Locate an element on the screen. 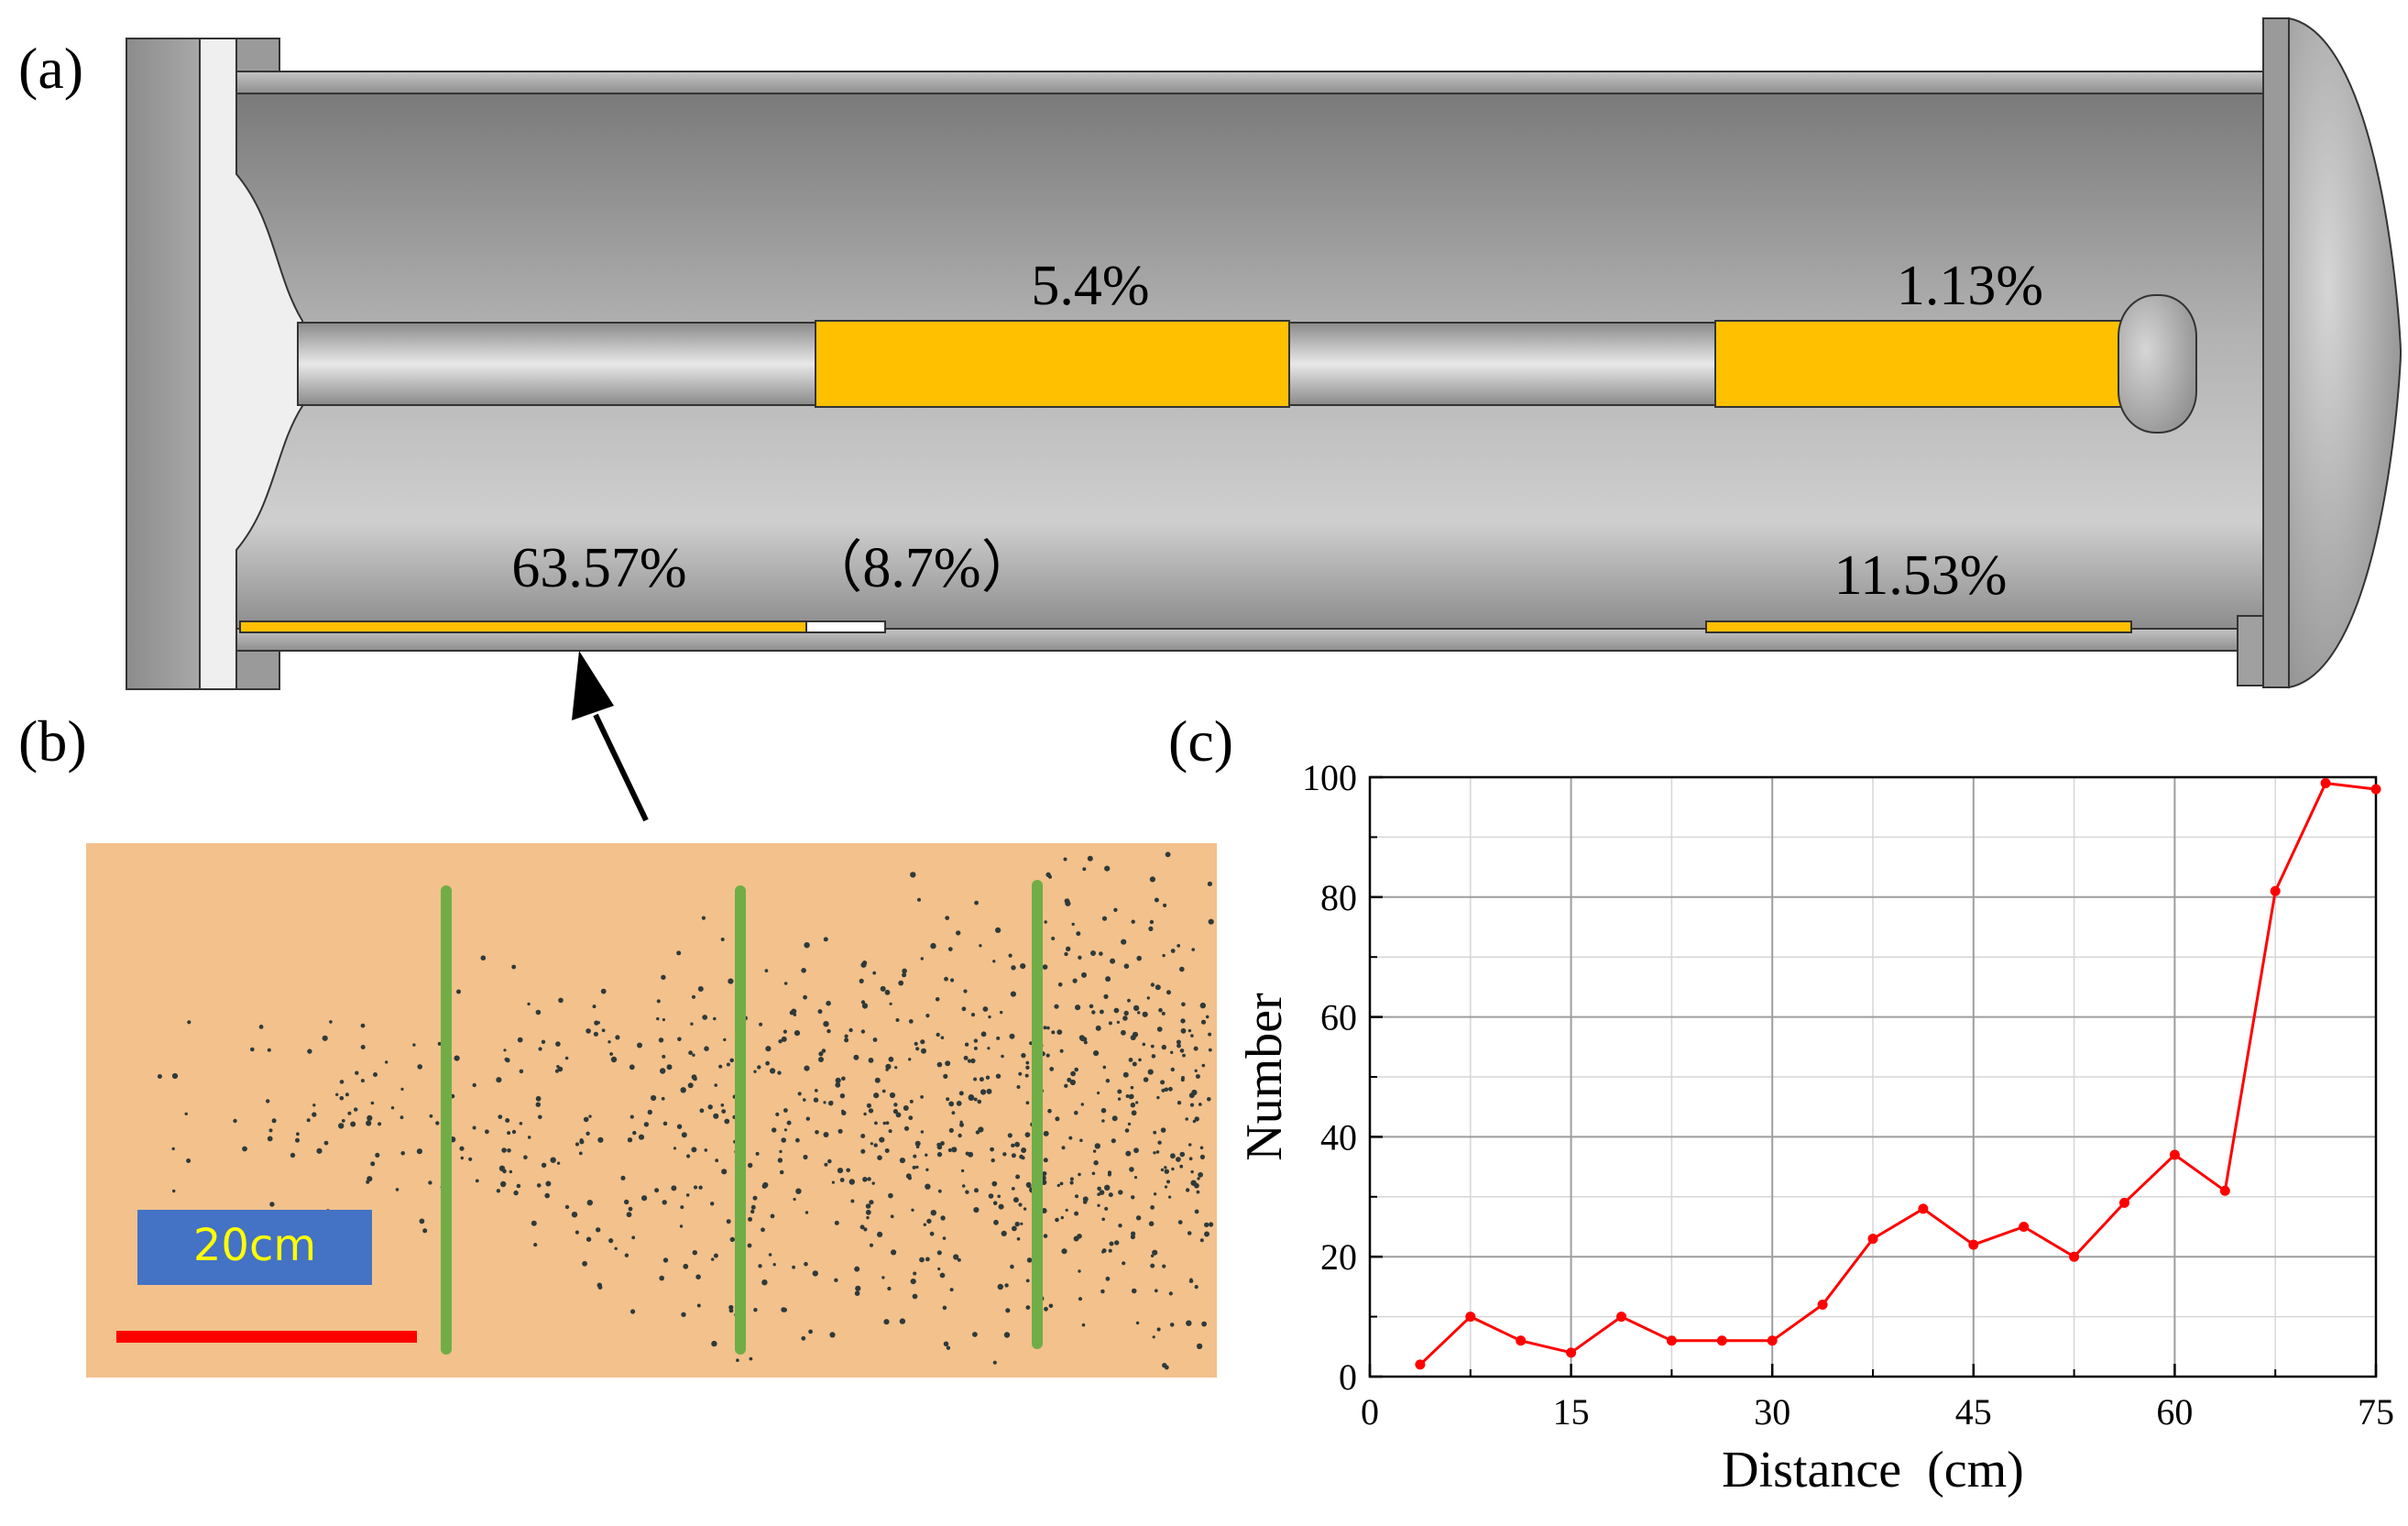  left-flange-lip-top is located at coordinates (256, 55).